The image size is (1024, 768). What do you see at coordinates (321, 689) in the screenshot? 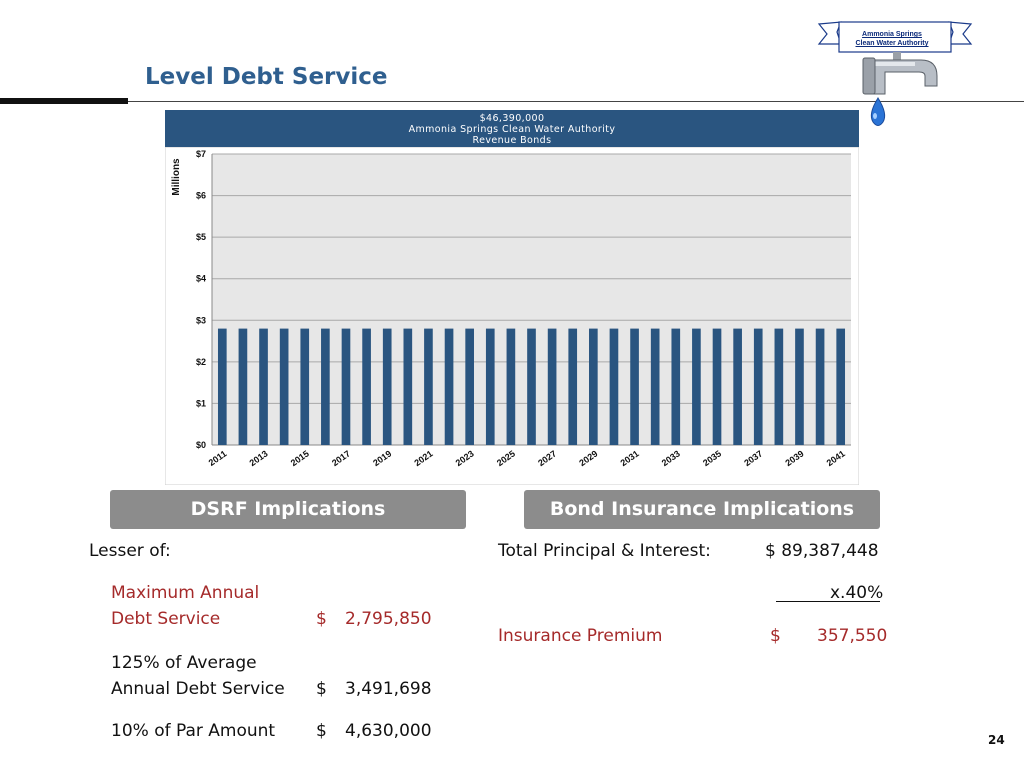
I see `dsrf-item2-currency: $` at bounding box center [321, 689].